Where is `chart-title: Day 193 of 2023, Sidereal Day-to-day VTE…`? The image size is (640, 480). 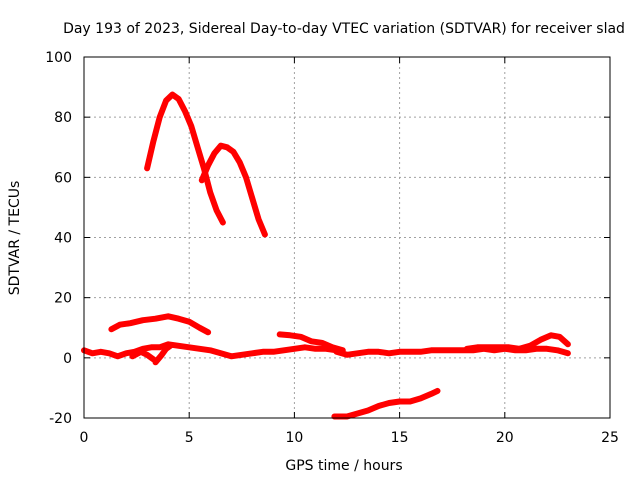 chart-title: Day 193 of 2023, Sidereal Day-to-day VTE… is located at coordinates (344, 29).